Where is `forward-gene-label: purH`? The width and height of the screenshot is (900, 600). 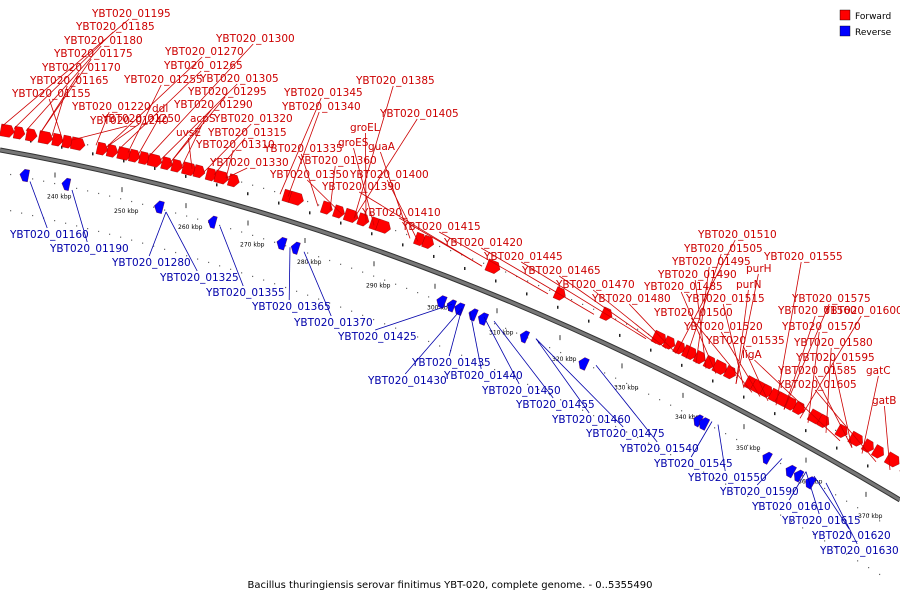
forward-gene-label: purH is located at coordinates (759, 269).